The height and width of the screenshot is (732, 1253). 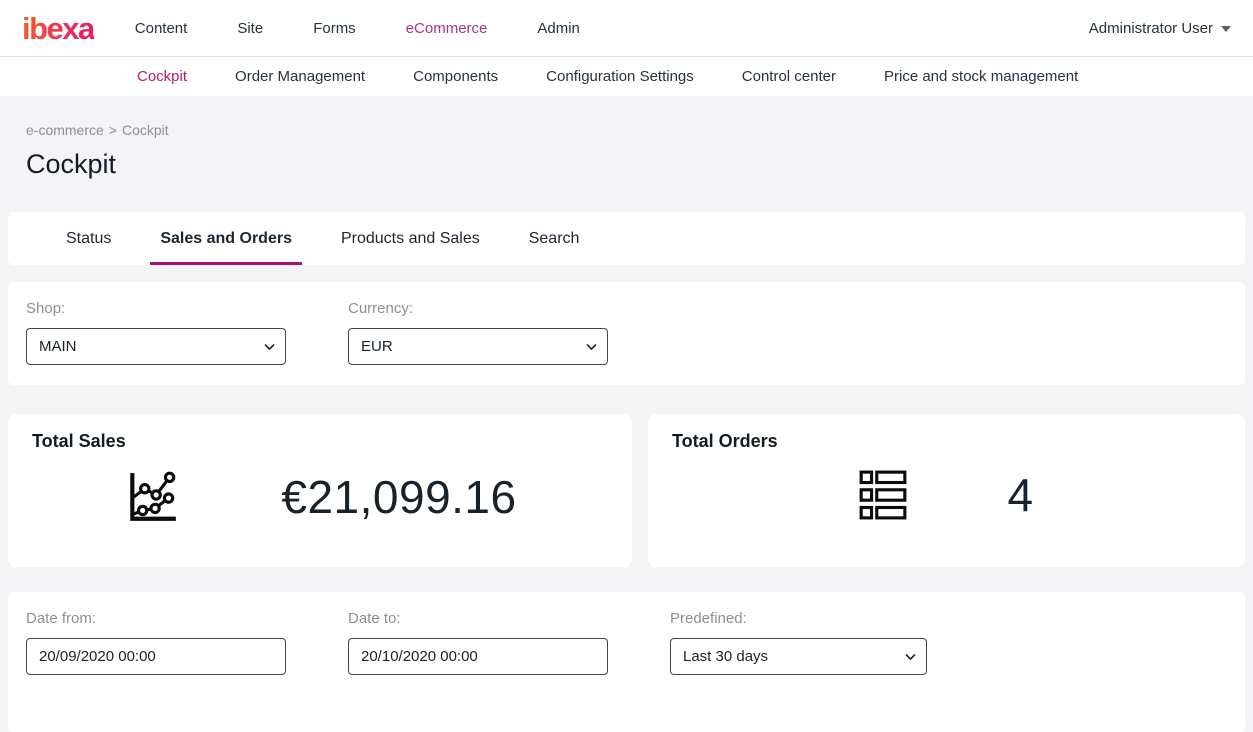 What do you see at coordinates (1150, 28) in the screenshot?
I see `user-menu-label: Administrator User` at bounding box center [1150, 28].